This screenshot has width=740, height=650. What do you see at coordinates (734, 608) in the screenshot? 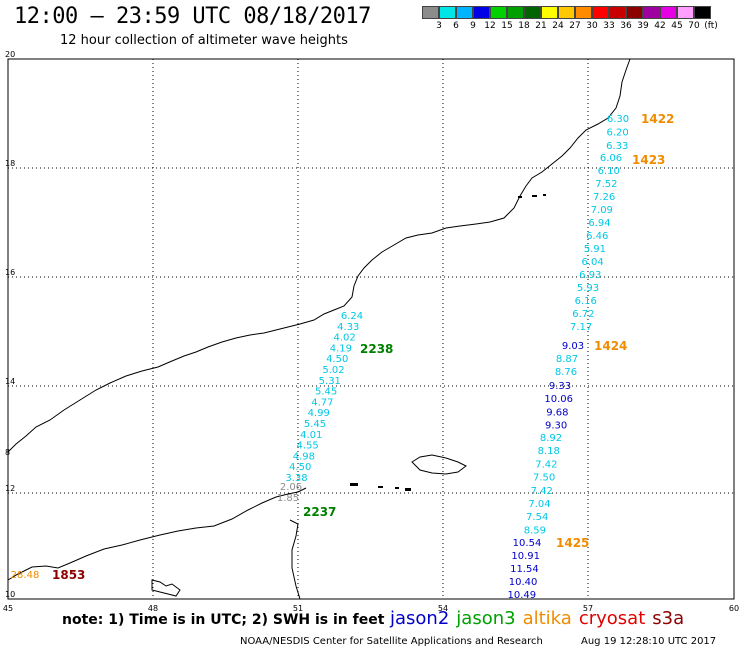
I see `x-tick-label: 60` at bounding box center [734, 608].